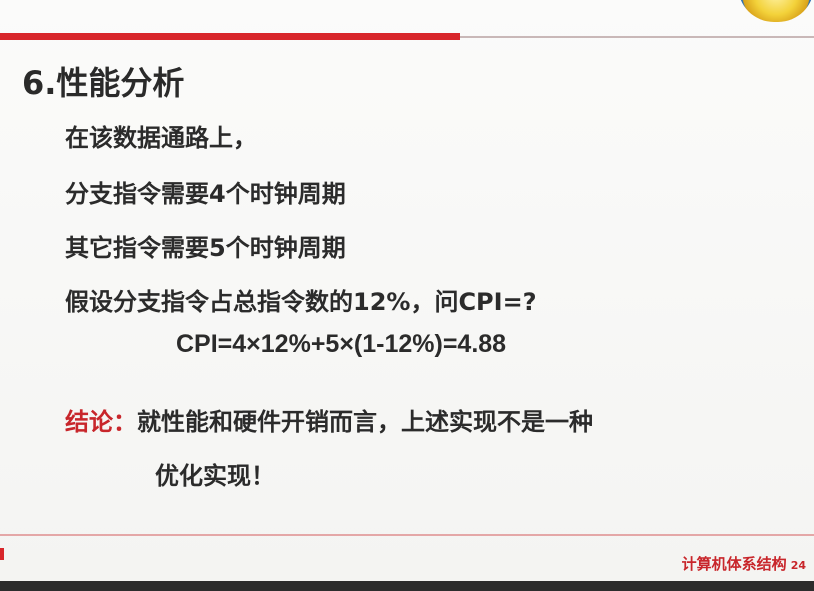 Image resolution: width=814 pixels, height=591 pixels. Describe the element at coordinates (215, 476) in the screenshot. I see `conclusion-text-continued: 优化实现！` at that location.